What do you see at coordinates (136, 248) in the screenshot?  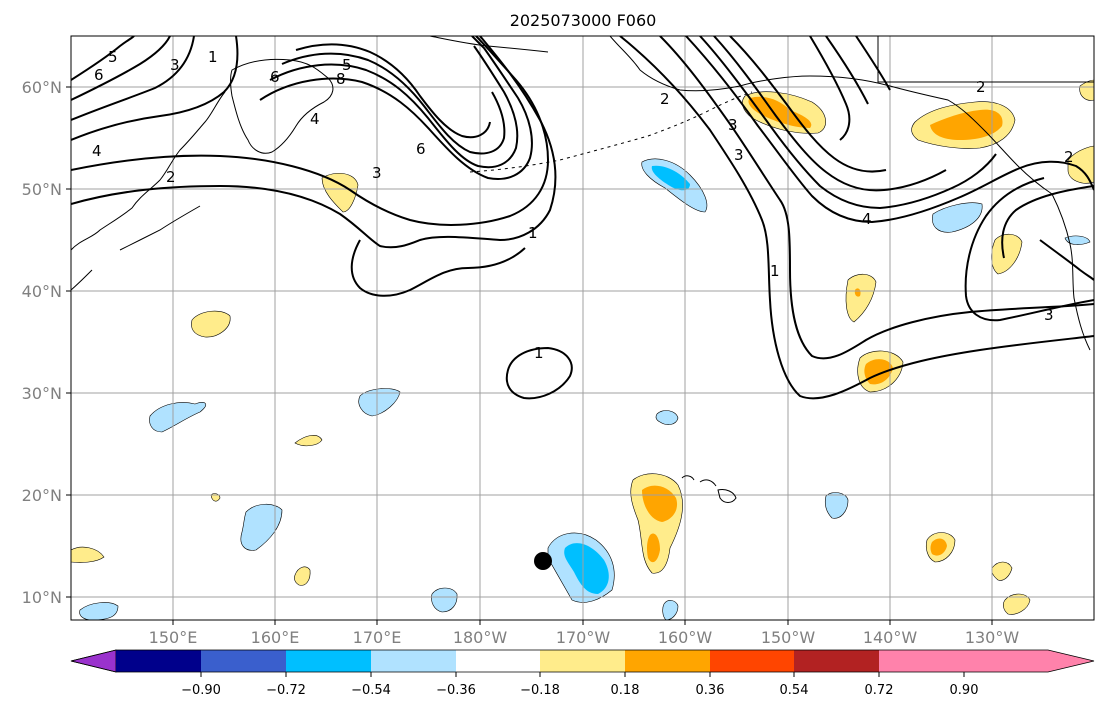 I see `japan-kurils-coastline` at bounding box center [136, 248].